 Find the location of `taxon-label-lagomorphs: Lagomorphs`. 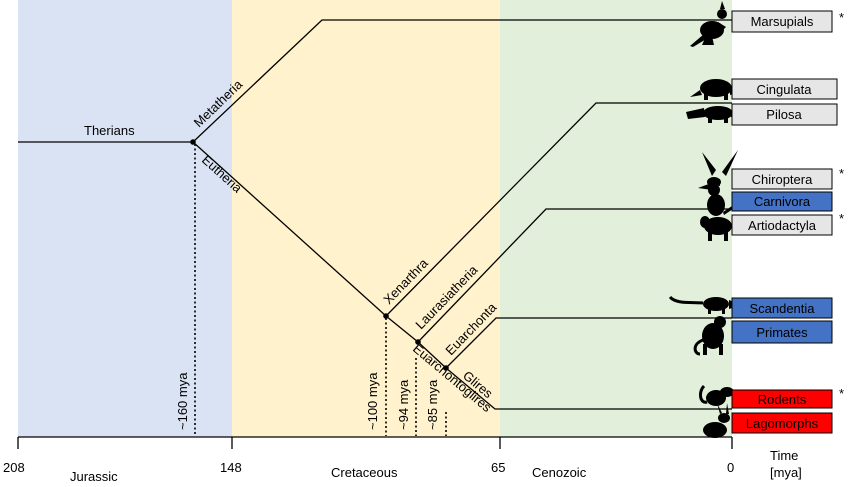

taxon-label-lagomorphs: Lagomorphs is located at coordinates (782, 423).